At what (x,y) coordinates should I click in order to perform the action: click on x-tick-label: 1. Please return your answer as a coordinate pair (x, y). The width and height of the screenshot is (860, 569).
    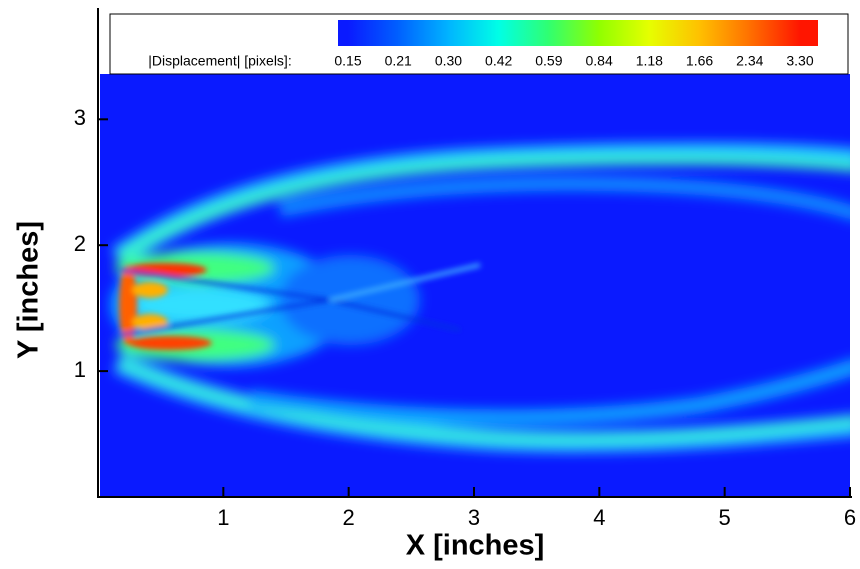
    Looking at the image, I should click on (223, 517).